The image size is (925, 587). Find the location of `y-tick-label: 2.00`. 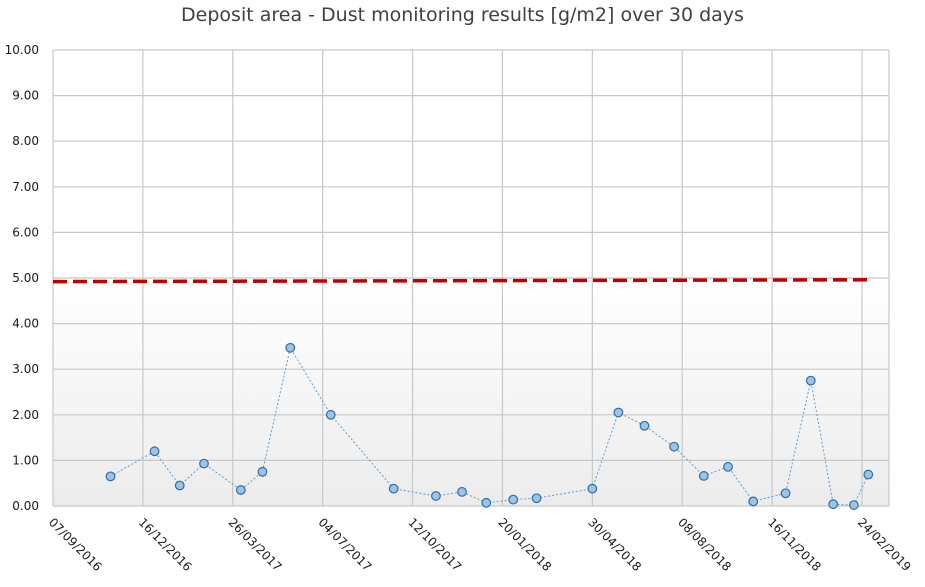

y-tick-label: 2.00 is located at coordinates (25, 415).